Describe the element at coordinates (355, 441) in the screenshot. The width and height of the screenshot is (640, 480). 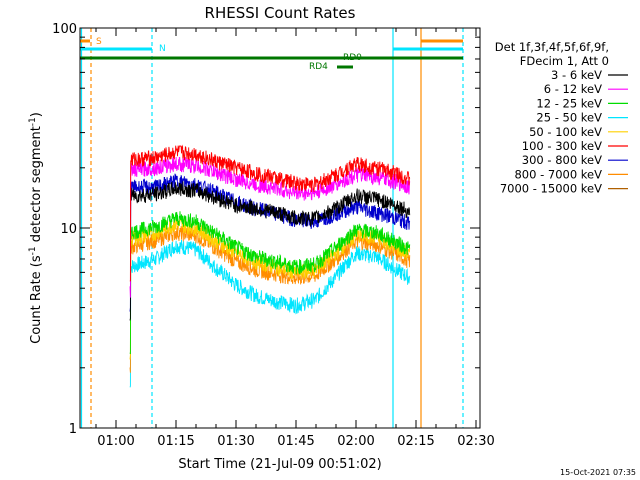
I see `x-tick-label: 02:00` at that location.